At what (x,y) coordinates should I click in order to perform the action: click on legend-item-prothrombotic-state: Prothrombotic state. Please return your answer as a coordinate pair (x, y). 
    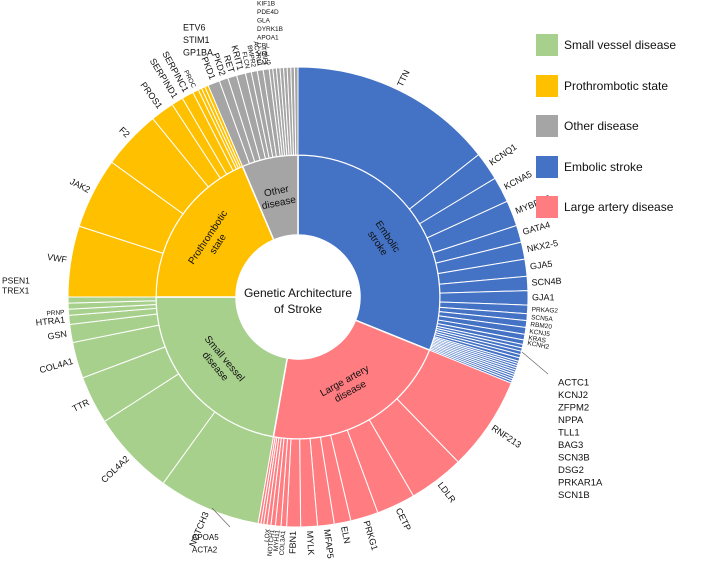
    Looking at the image, I should click on (619, 91).